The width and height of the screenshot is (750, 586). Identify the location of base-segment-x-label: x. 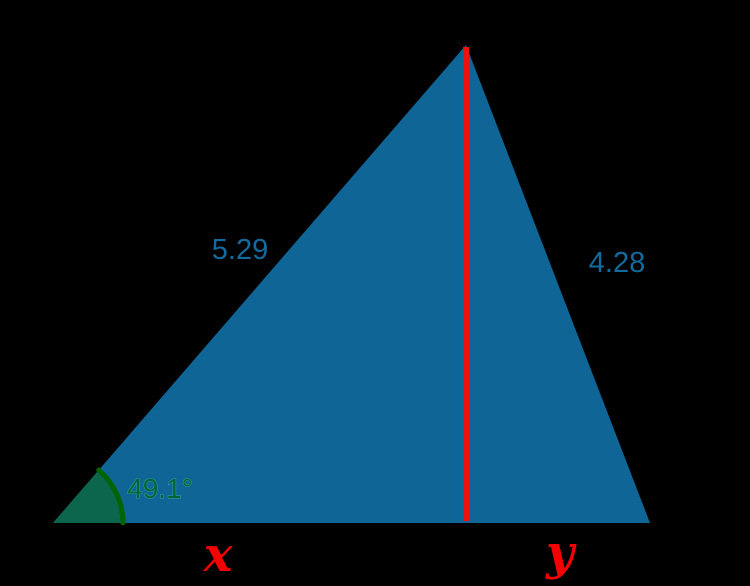
(218, 555).